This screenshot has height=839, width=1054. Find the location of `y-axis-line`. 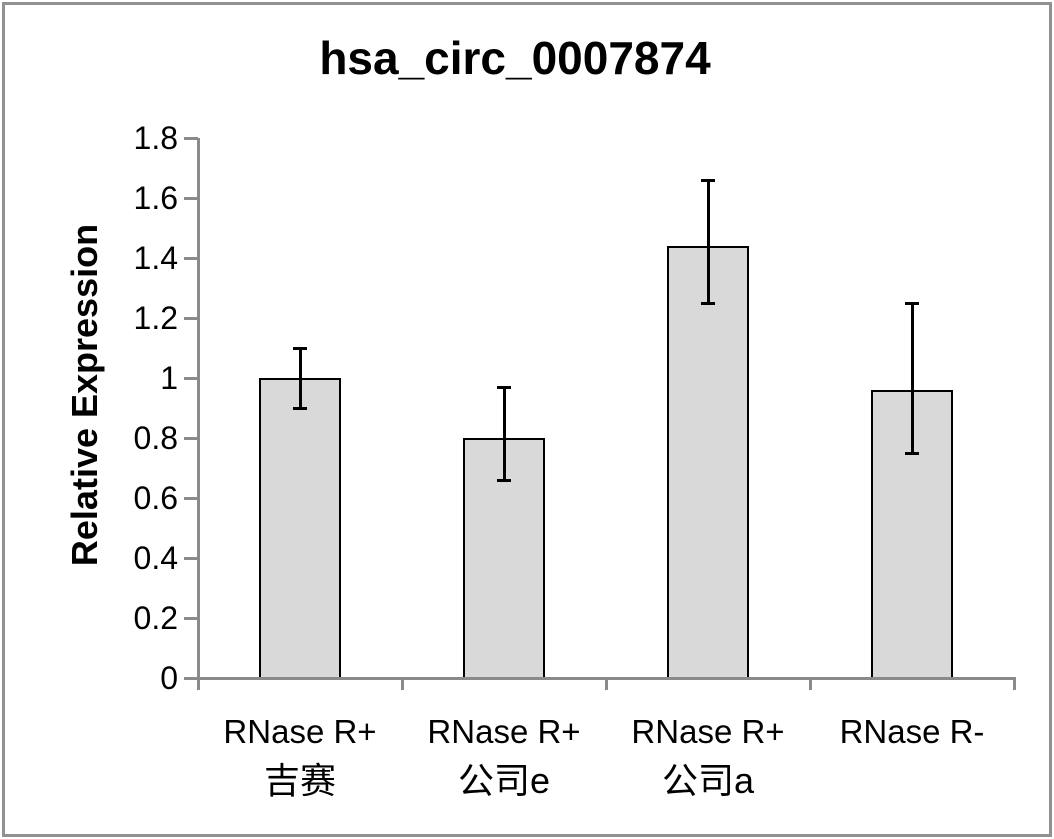

y-axis-line is located at coordinates (198, 409).